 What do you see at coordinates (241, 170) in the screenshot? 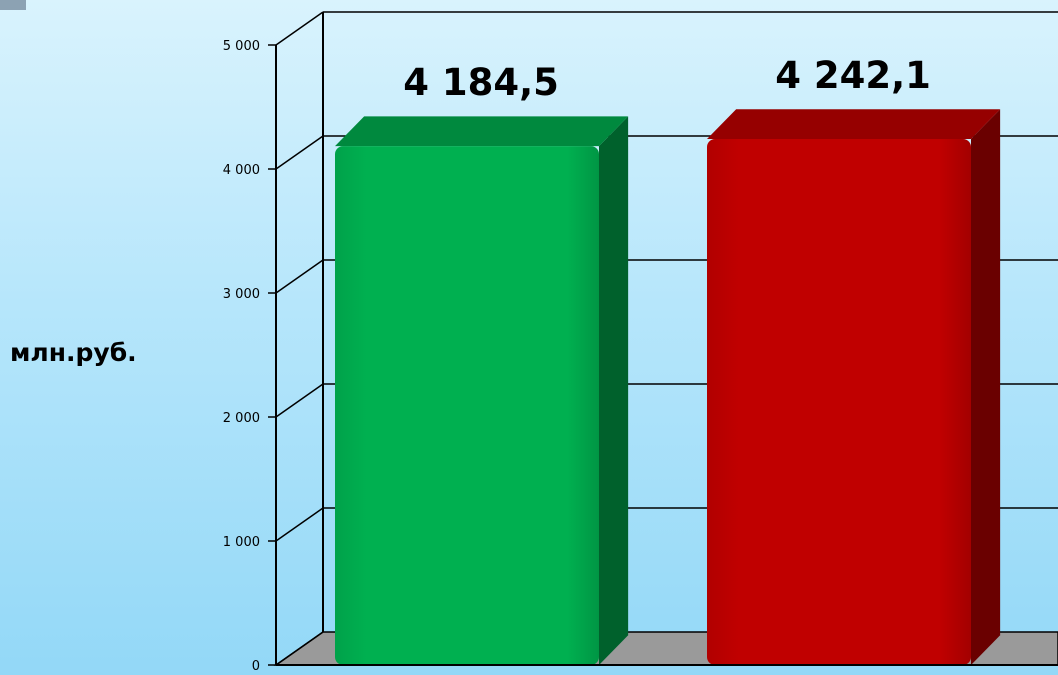
I see `y-tick-label: 4 000` at bounding box center [241, 170].